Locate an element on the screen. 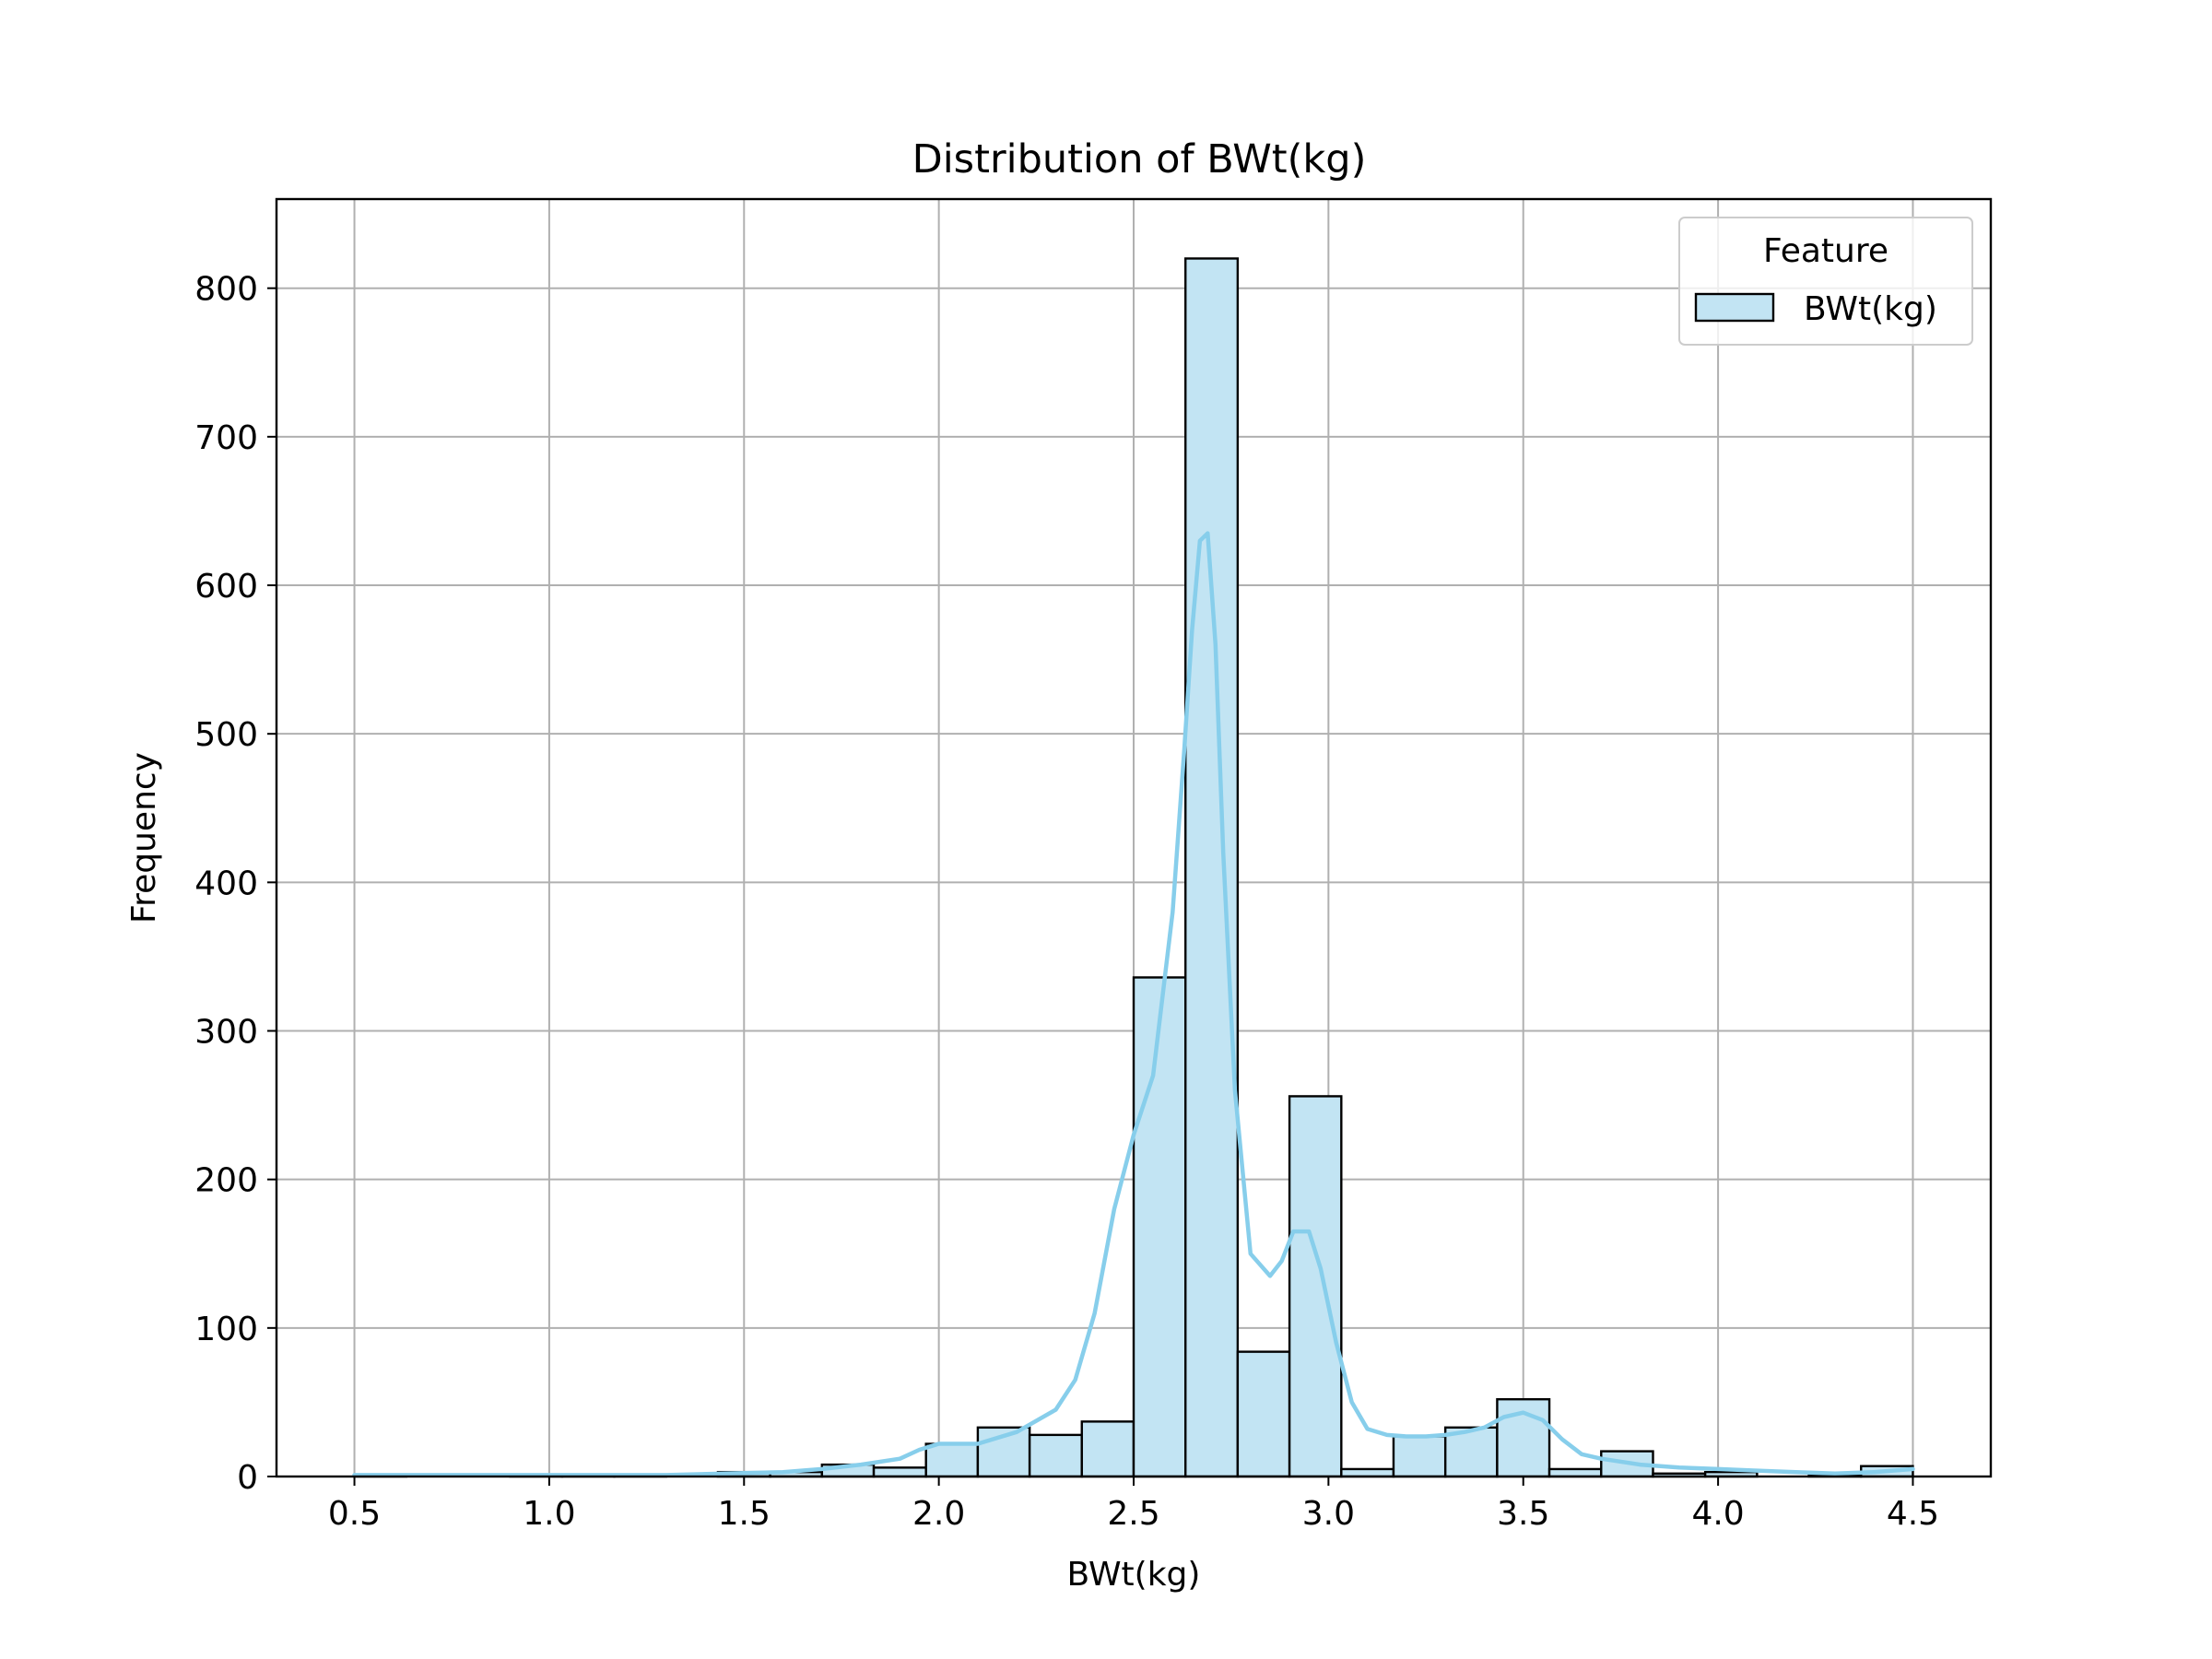  y-tick-label: 100 is located at coordinates (226, 1329).